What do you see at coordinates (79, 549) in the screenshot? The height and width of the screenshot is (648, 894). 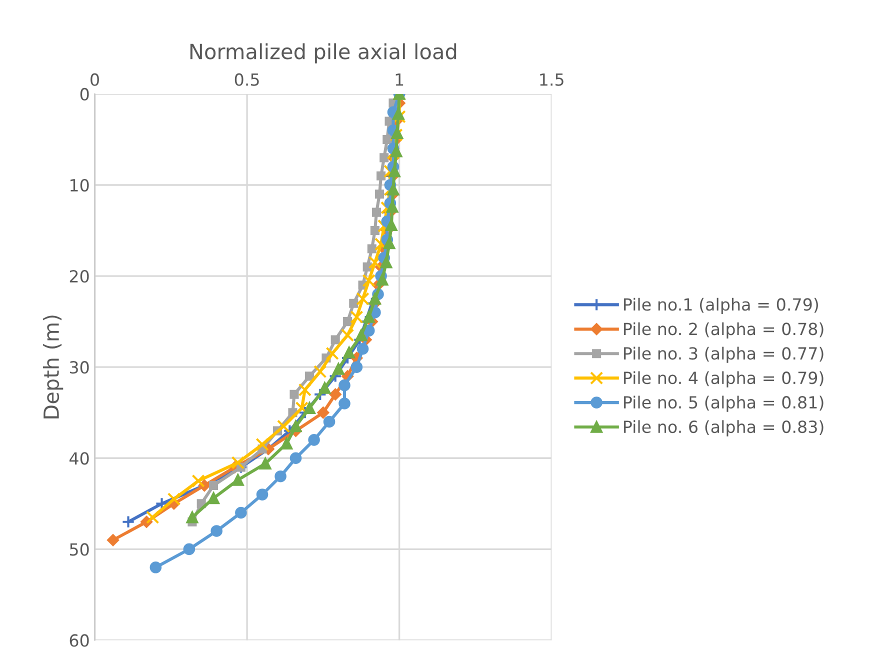 I see `y-tick-label: 50` at bounding box center [79, 549].